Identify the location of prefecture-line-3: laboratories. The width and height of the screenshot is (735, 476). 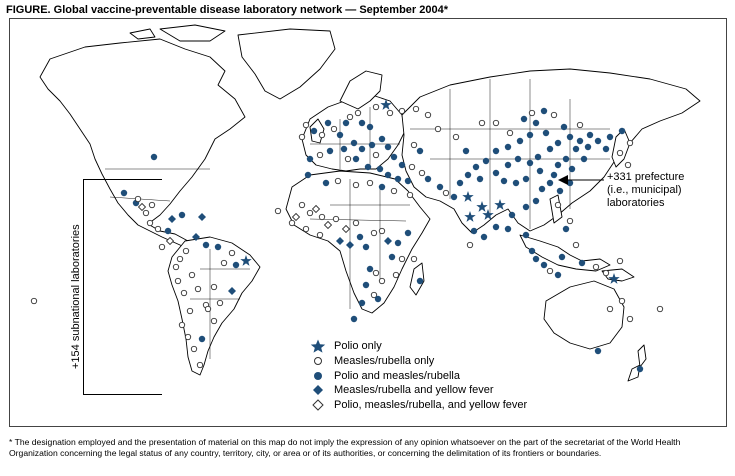
(636, 203).